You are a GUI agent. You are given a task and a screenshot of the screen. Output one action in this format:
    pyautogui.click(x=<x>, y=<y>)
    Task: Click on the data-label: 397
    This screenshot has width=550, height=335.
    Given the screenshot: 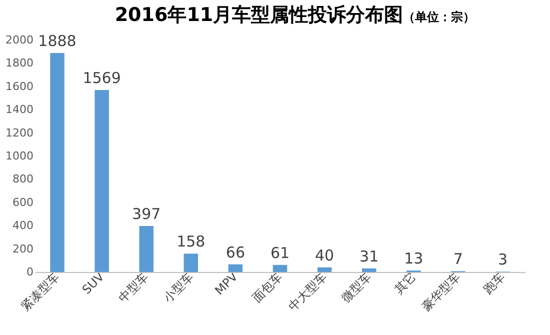 What is the action you would take?
    pyautogui.click(x=146, y=213)
    